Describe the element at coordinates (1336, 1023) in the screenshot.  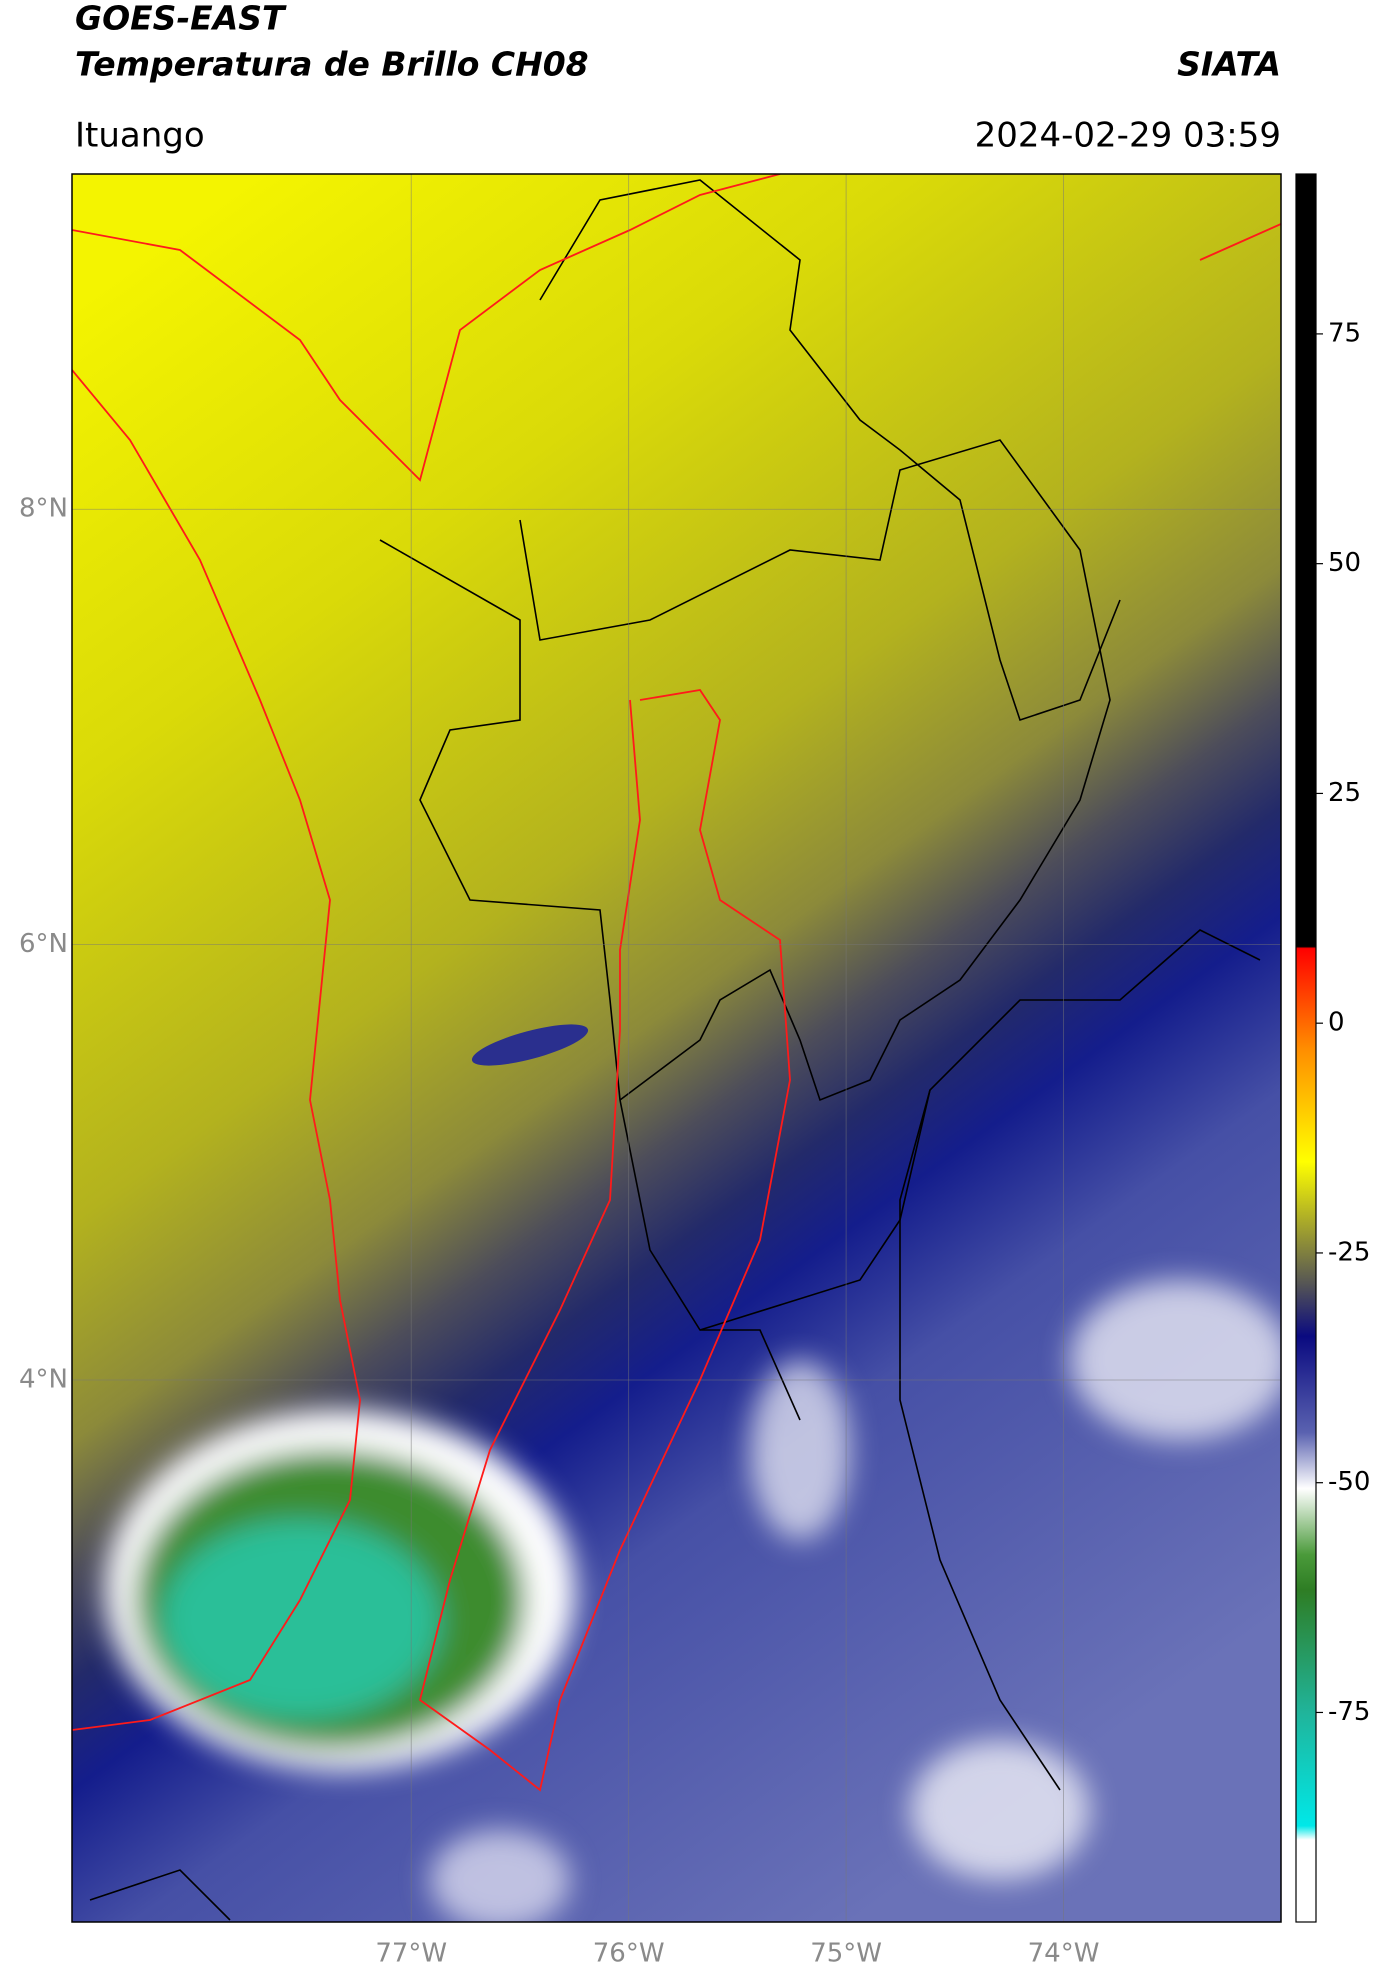
I see `colorbar-tick-label: 0` at that location.